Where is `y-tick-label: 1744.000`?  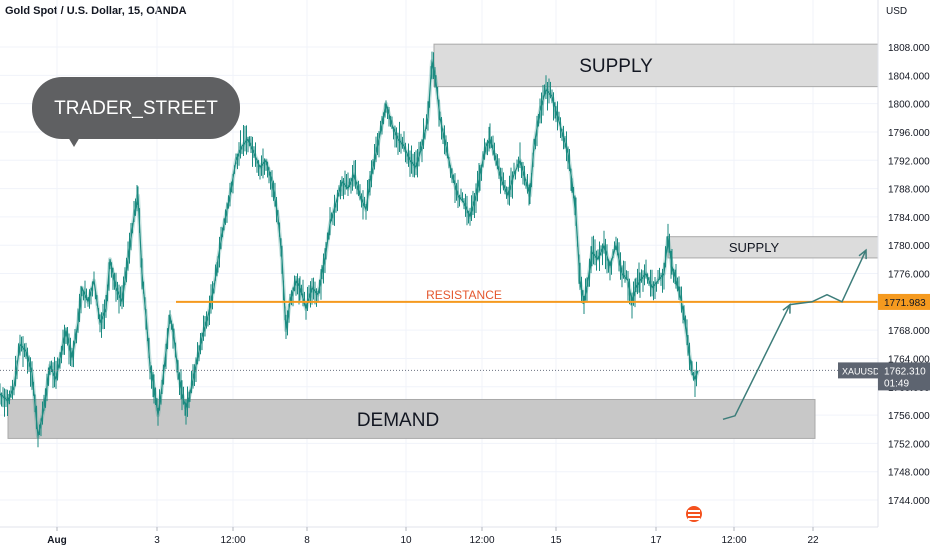
y-tick-label: 1744.000 is located at coordinates (909, 501).